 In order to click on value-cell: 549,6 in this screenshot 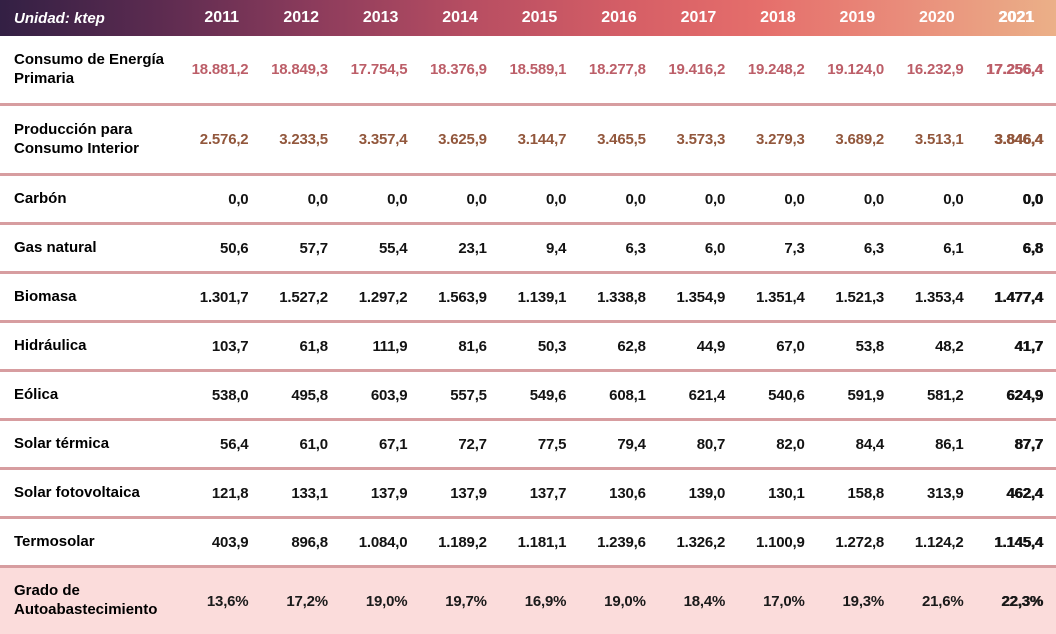, I will do `click(539, 395)`.